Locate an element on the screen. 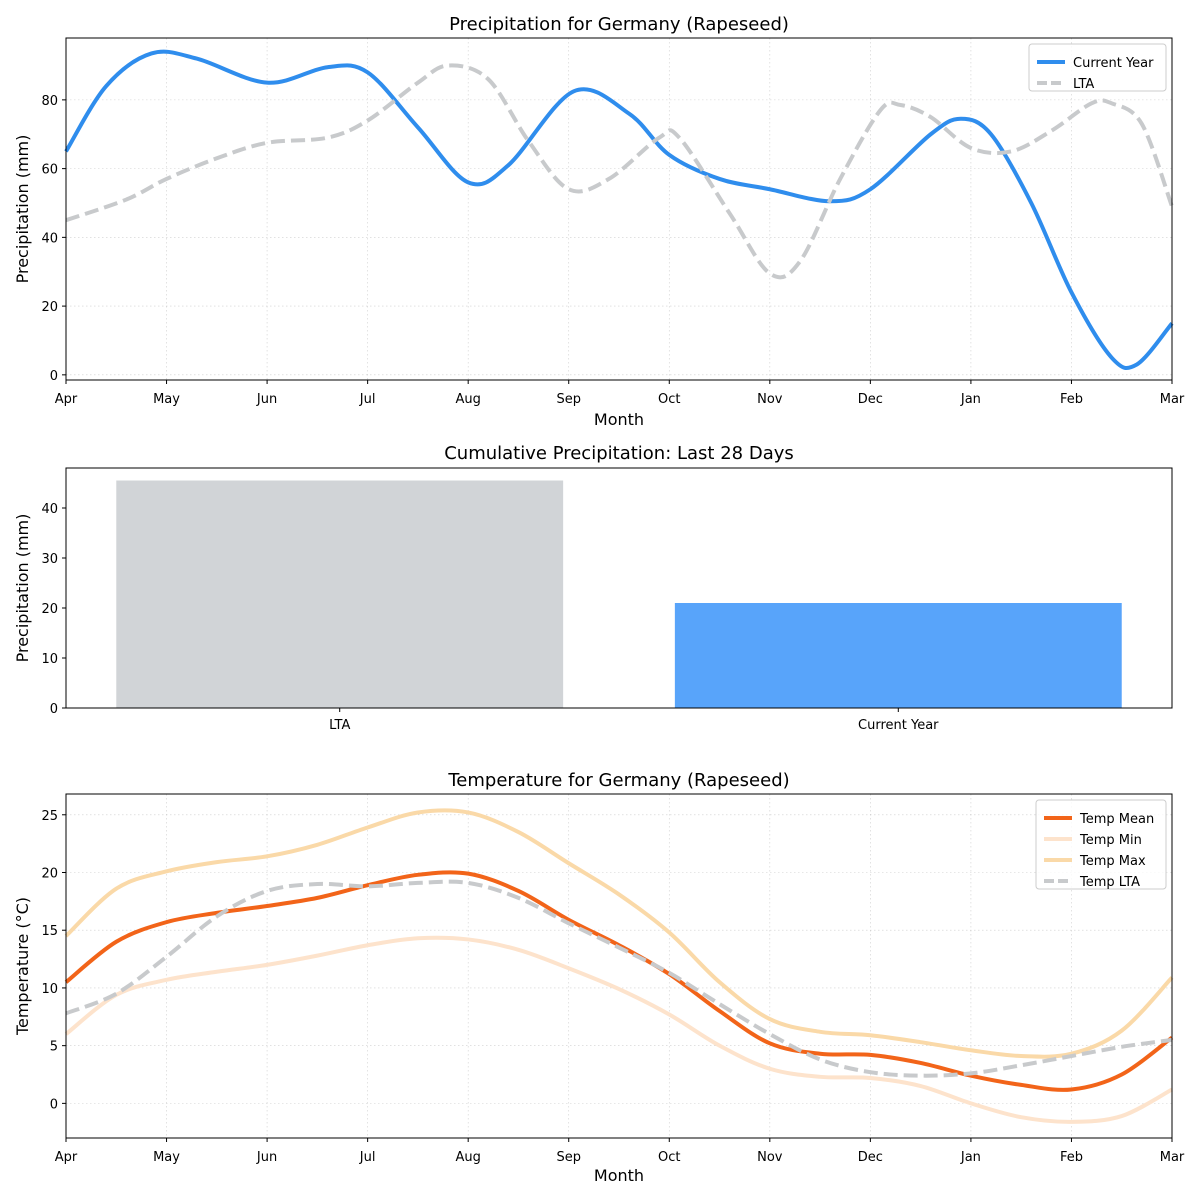 Image resolution: width=1200 pixels, height=1200 pixels. precipitation-y-tick-label: 40 is located at coordinates (49, 238).